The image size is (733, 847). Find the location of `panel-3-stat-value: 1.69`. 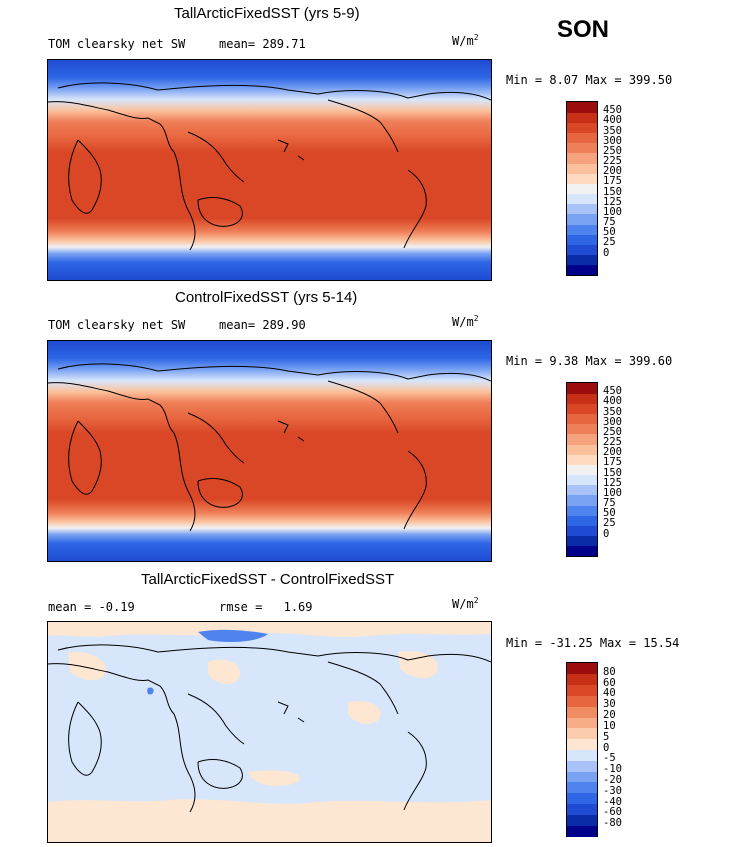

panel-3-stat-value: 1.69 is located at coordinates (298, 607).